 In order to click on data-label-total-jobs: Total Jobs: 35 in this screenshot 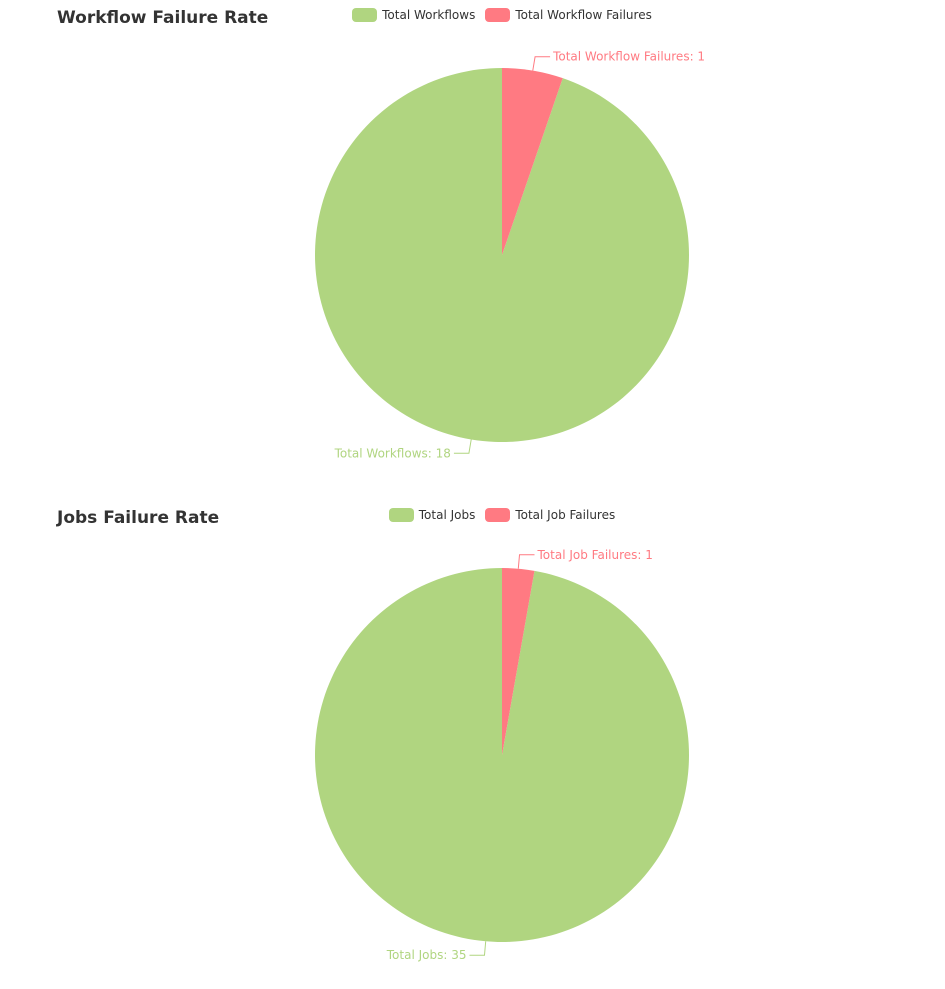, I will do `click(426, 955)`.